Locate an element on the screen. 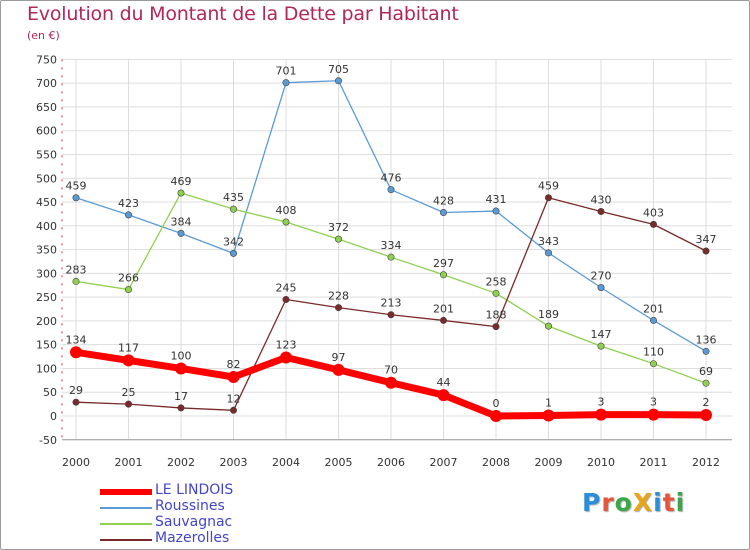 Image resolution: width=750 pixels, height=550 pixels. x-tick-label: 2006 is located at coordinates (391, 462).